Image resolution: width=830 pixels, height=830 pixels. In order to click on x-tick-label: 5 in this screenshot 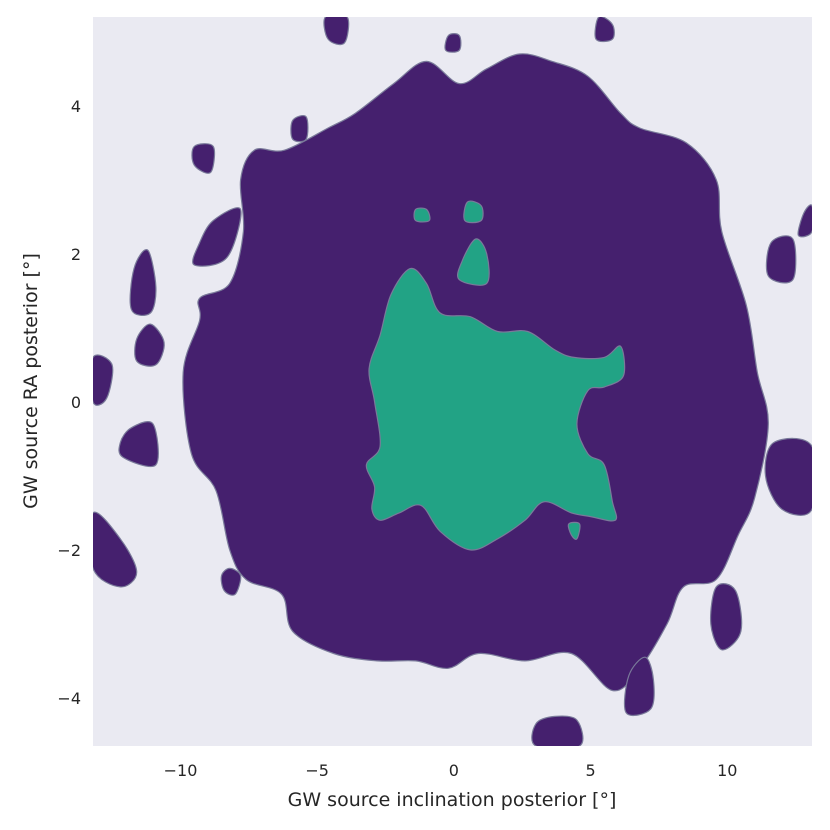, I will do `click(591, 770)`.